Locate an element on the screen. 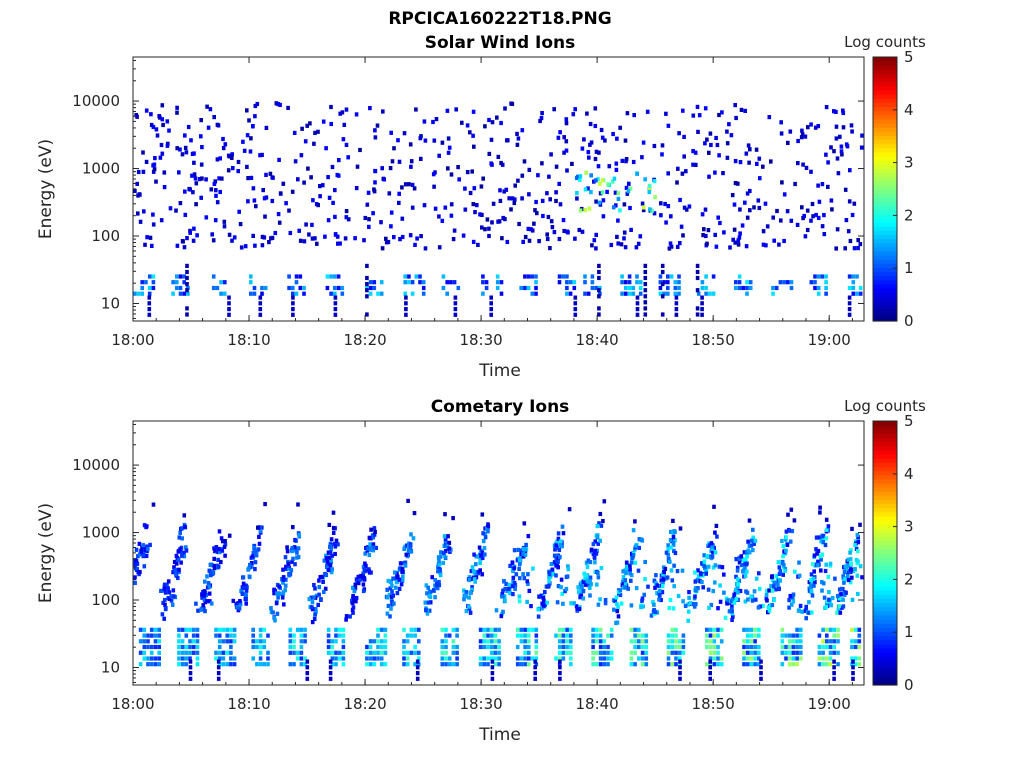 The image size is (1024, 768). x-axis-label-cometary: Time is located at coordinates (499, 735).